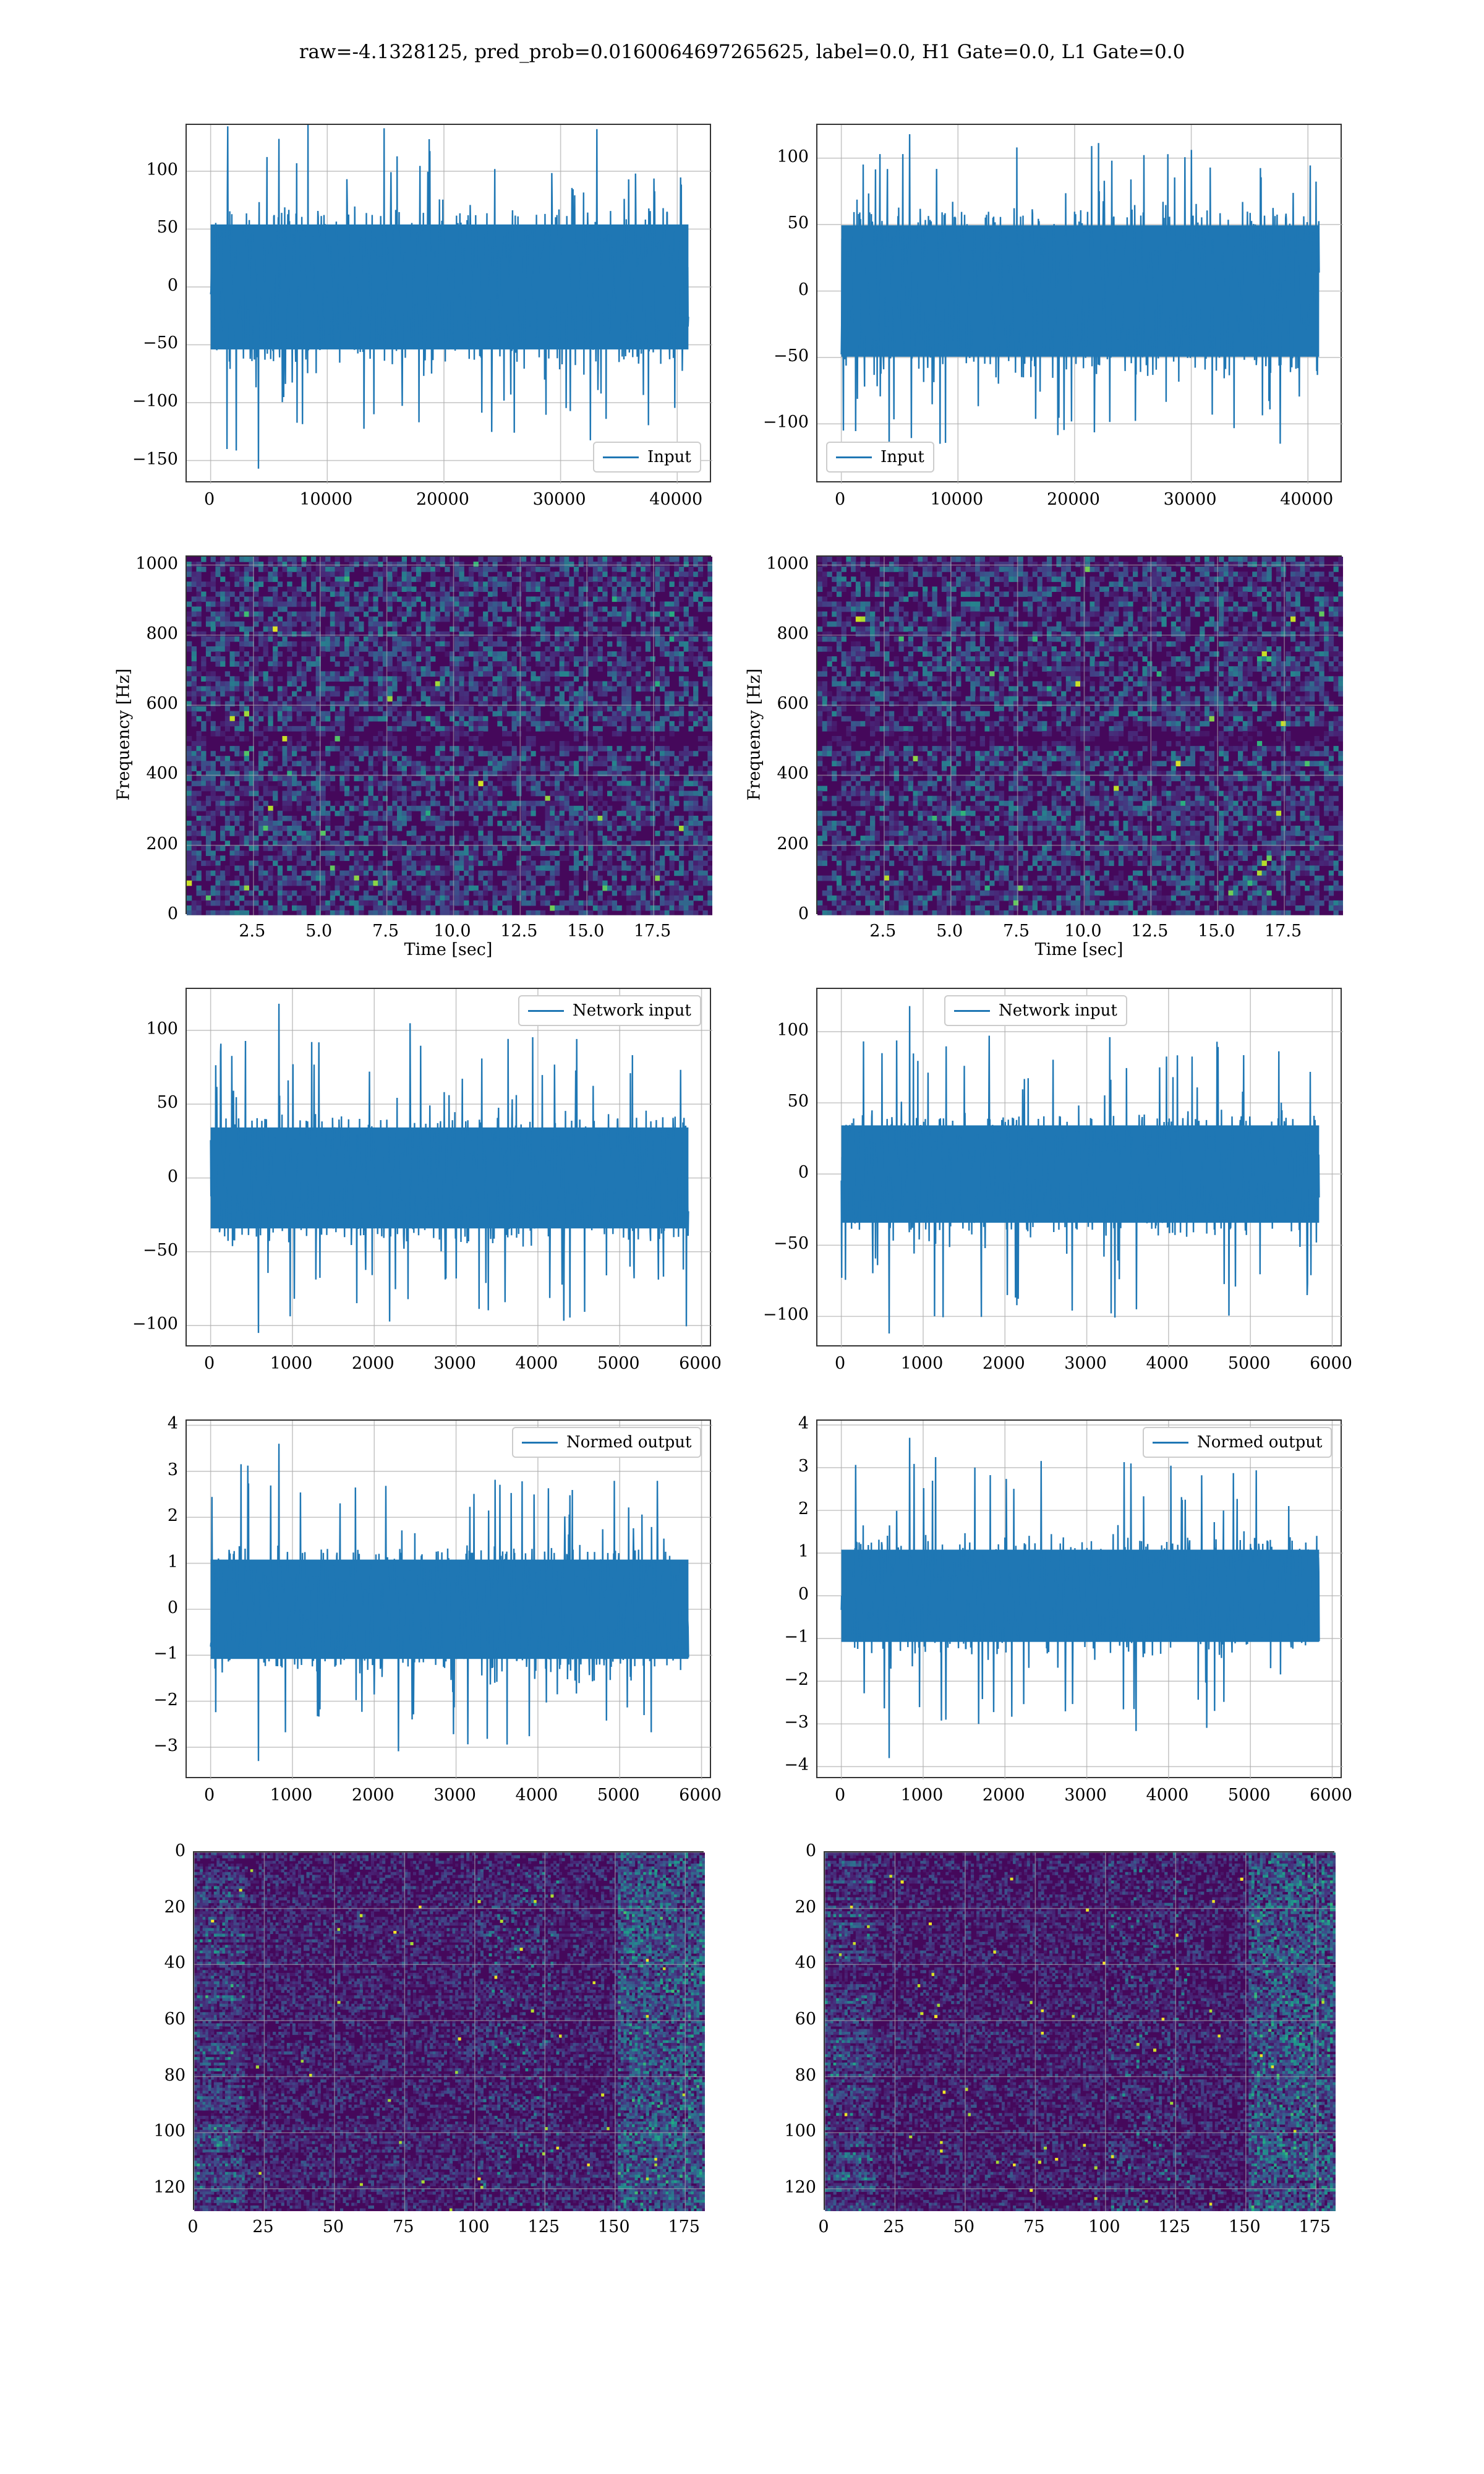 The height and width of the screenshot is (2474, 1484). What do you see at coordinates (455, 1795) in the screenshot?
I see `norm_h1-xtick-label-3: 3000` at bounding box center [455, 1795].